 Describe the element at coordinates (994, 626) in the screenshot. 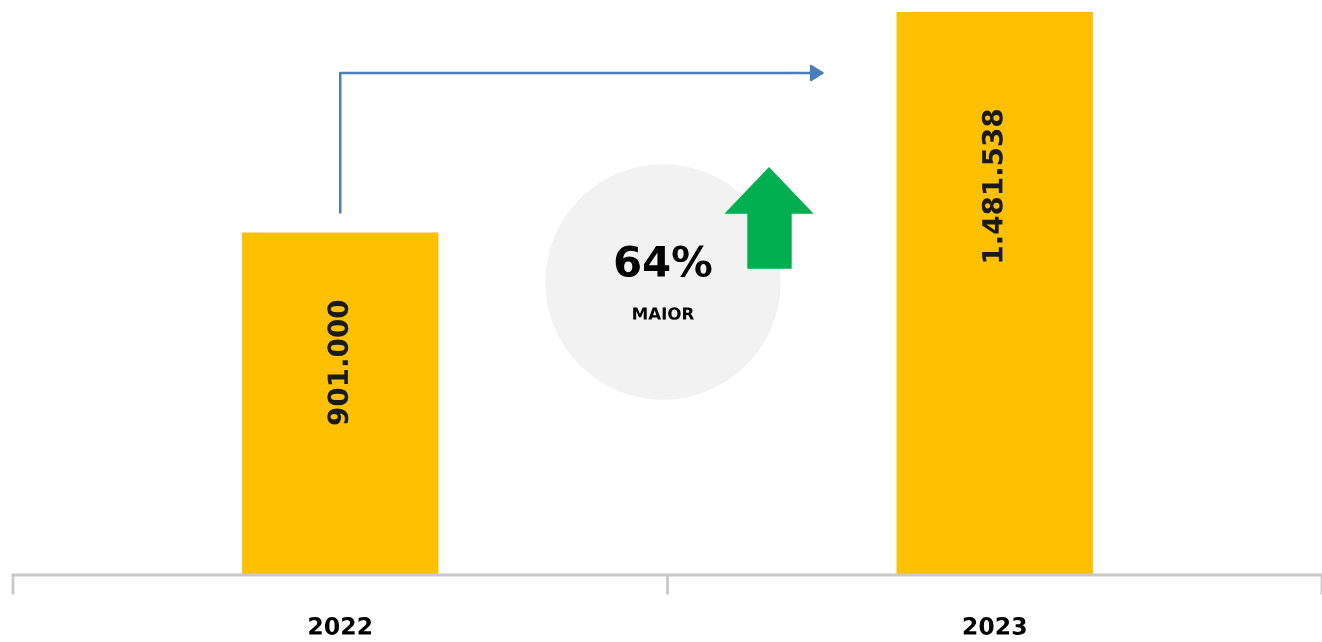

I see `x-tick-label: 2023` at that location.